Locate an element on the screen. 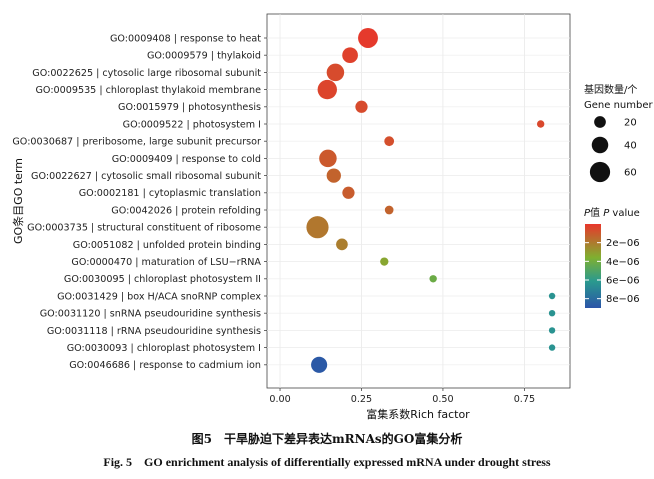 The image size is (654, 479). go-term-label: GO:0030095 | chloroplast photosystem II is located at coordinates (162, 279).